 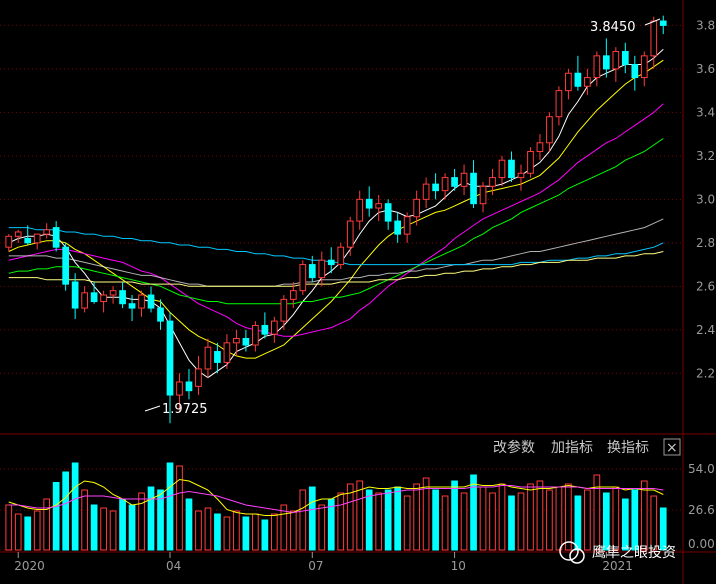 I want to click on volume-bars, so click(x=336, y=506).